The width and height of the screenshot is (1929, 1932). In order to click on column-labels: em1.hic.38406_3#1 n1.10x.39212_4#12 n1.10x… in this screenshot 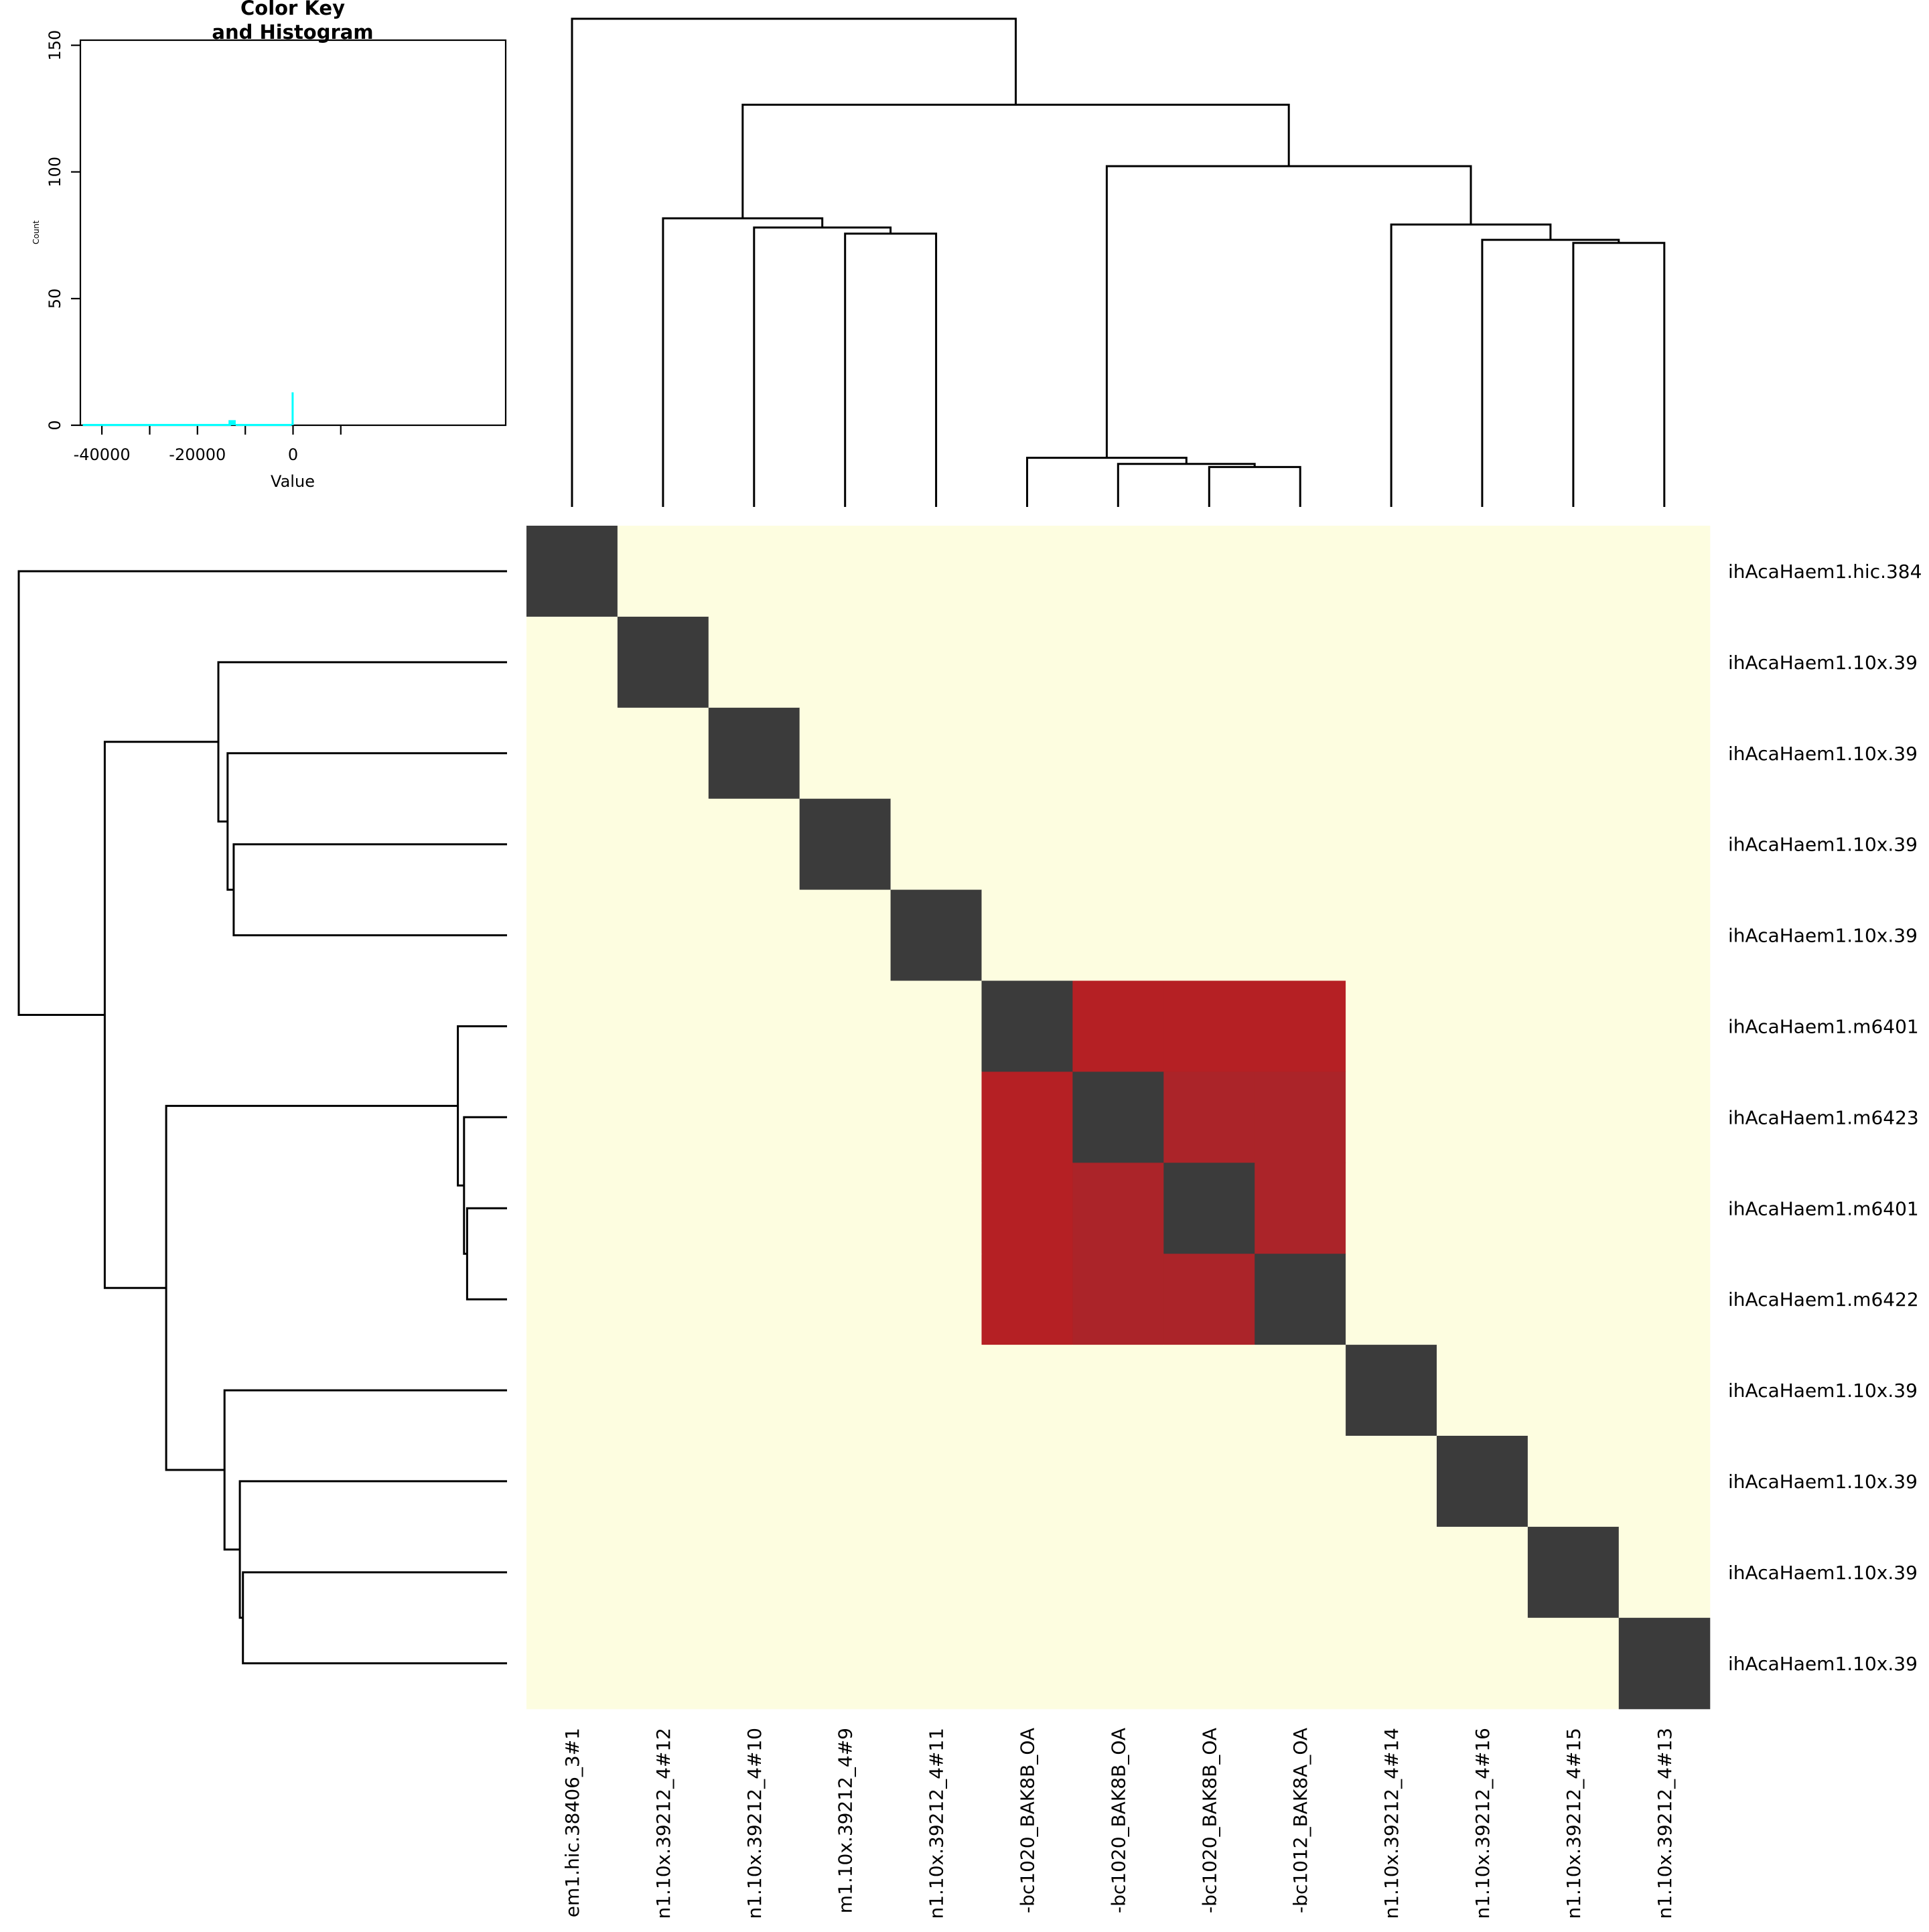, I will do `click(1118, 1823)`.